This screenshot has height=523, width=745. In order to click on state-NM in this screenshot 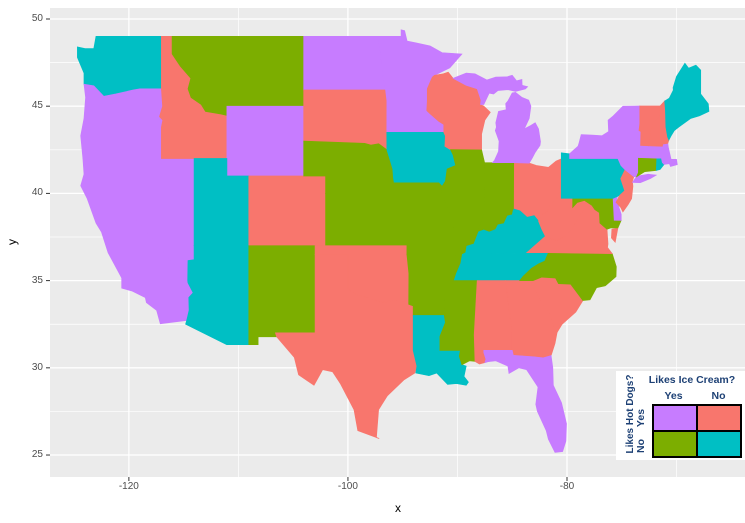, I will do `click(282, 295)`.